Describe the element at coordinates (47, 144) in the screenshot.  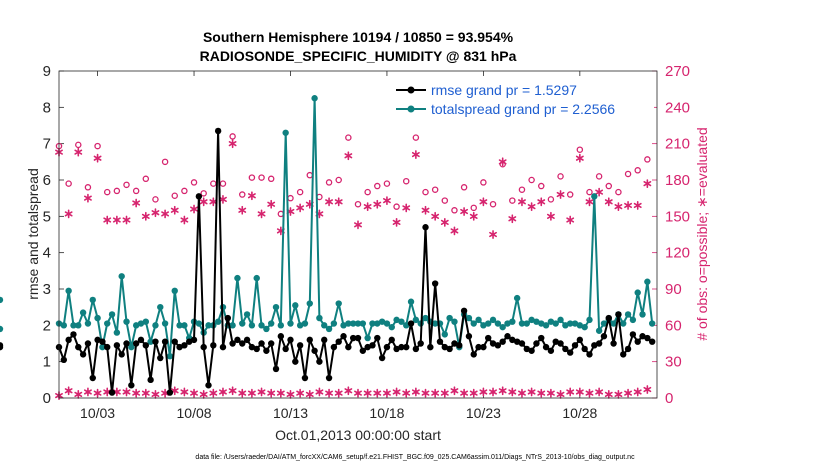
I see `y-left-tick-label: 7` at that location.